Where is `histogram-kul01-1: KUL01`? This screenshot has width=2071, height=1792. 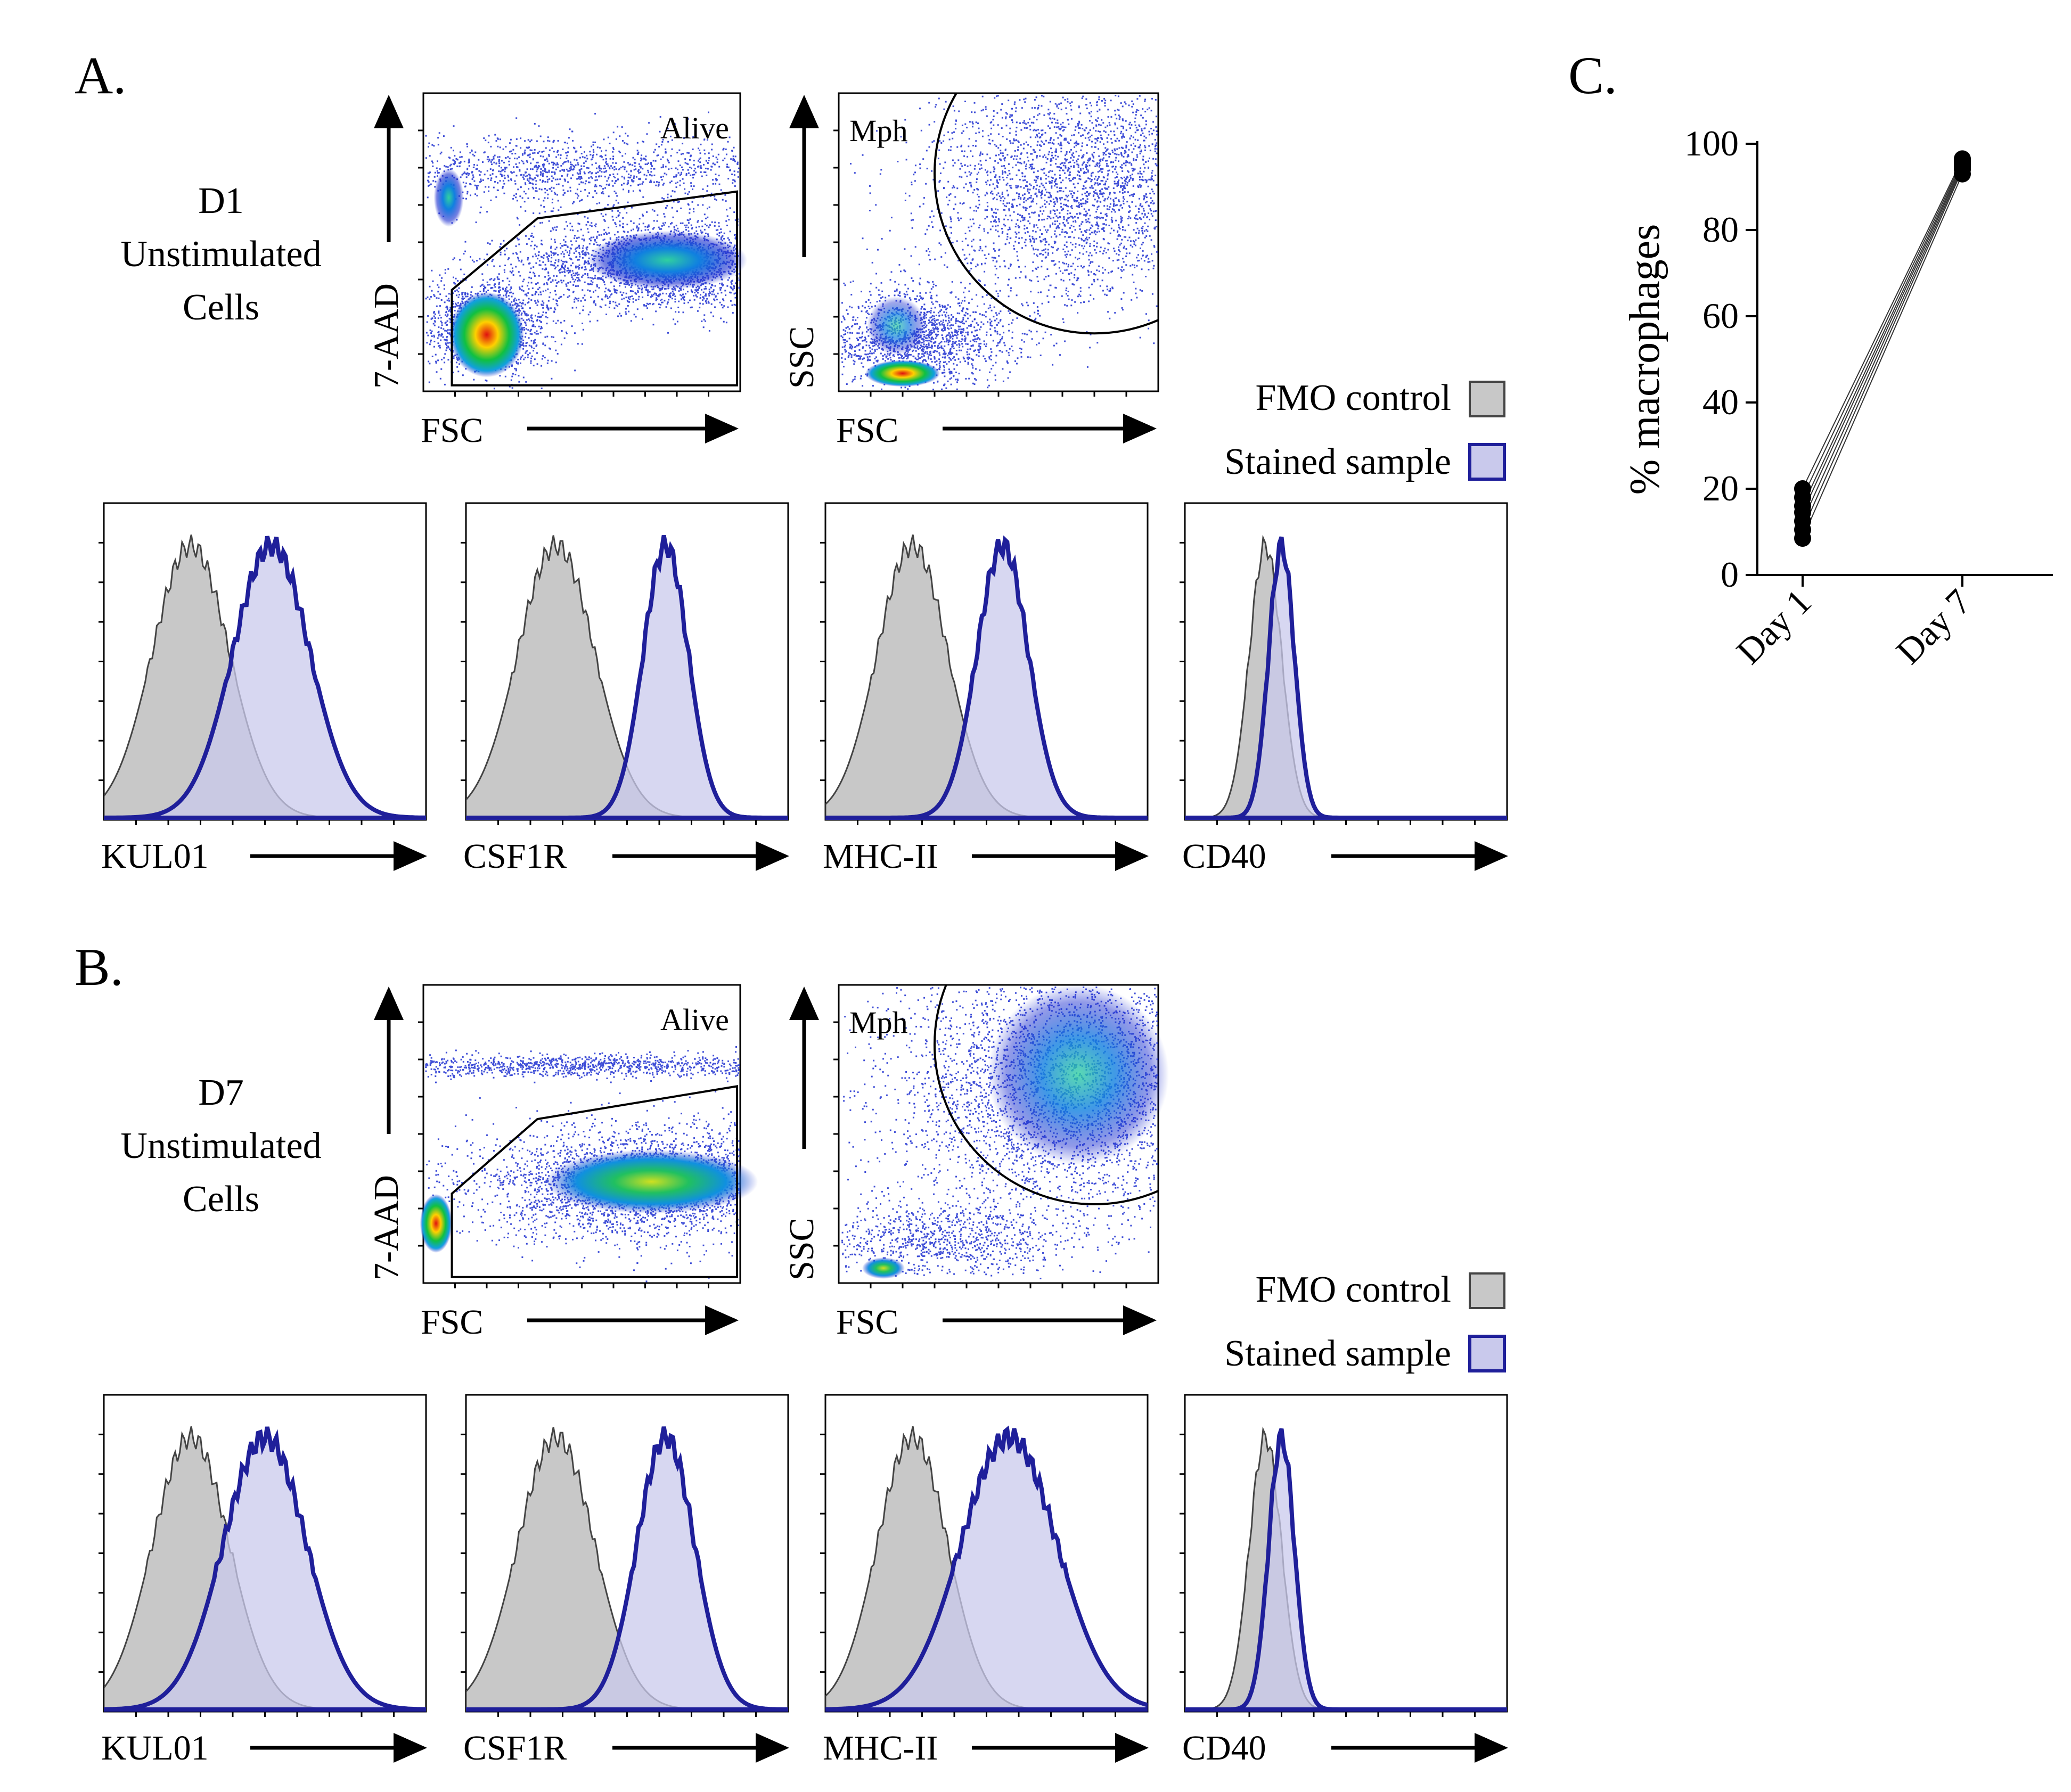
histogram-kul01-1: KUL01 is located at coordinates (263, 1581).